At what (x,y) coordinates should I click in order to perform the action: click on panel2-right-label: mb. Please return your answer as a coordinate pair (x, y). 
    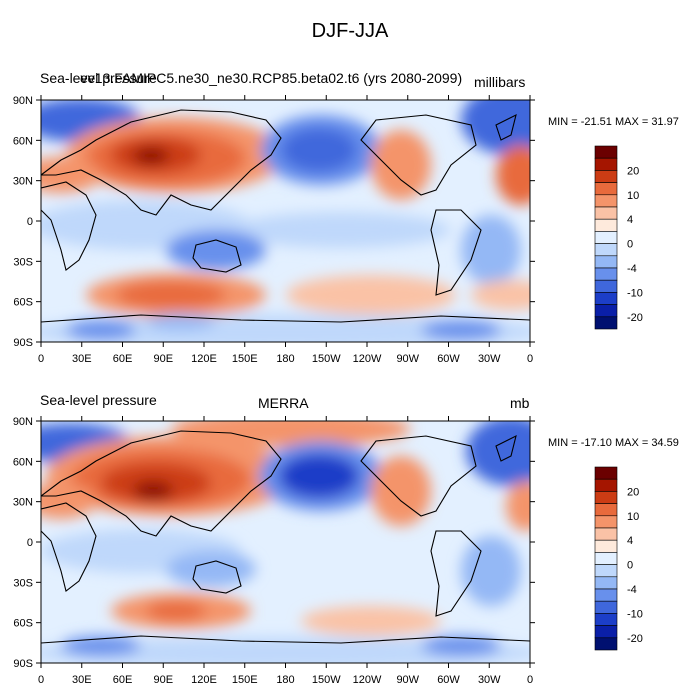
    Looking at the image, I should click on (520, 403).